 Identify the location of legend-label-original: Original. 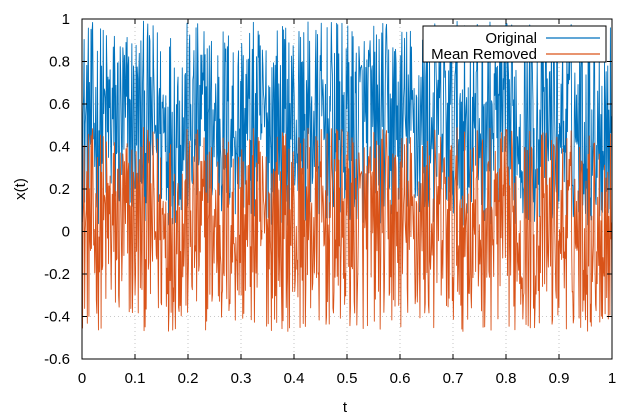
(511, 38).